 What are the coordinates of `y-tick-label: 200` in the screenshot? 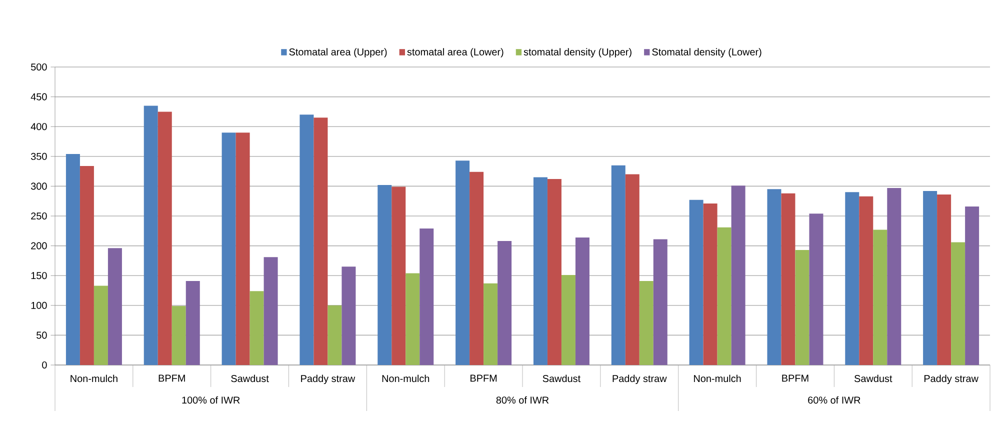 It's located at (39, 246).